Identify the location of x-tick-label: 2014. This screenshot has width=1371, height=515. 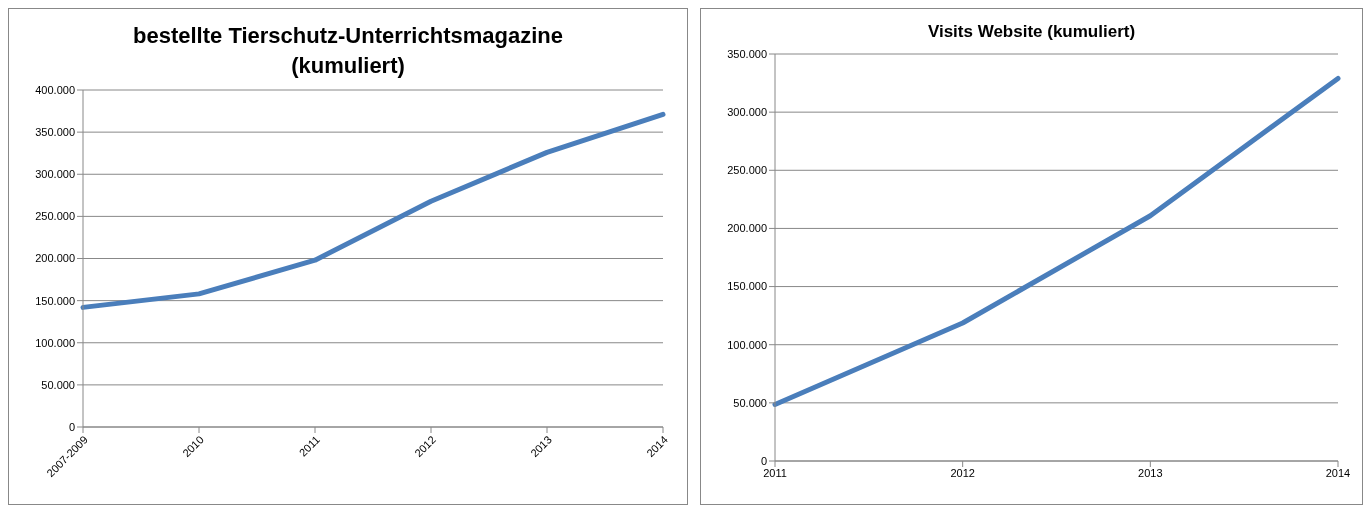
(1338, 472).